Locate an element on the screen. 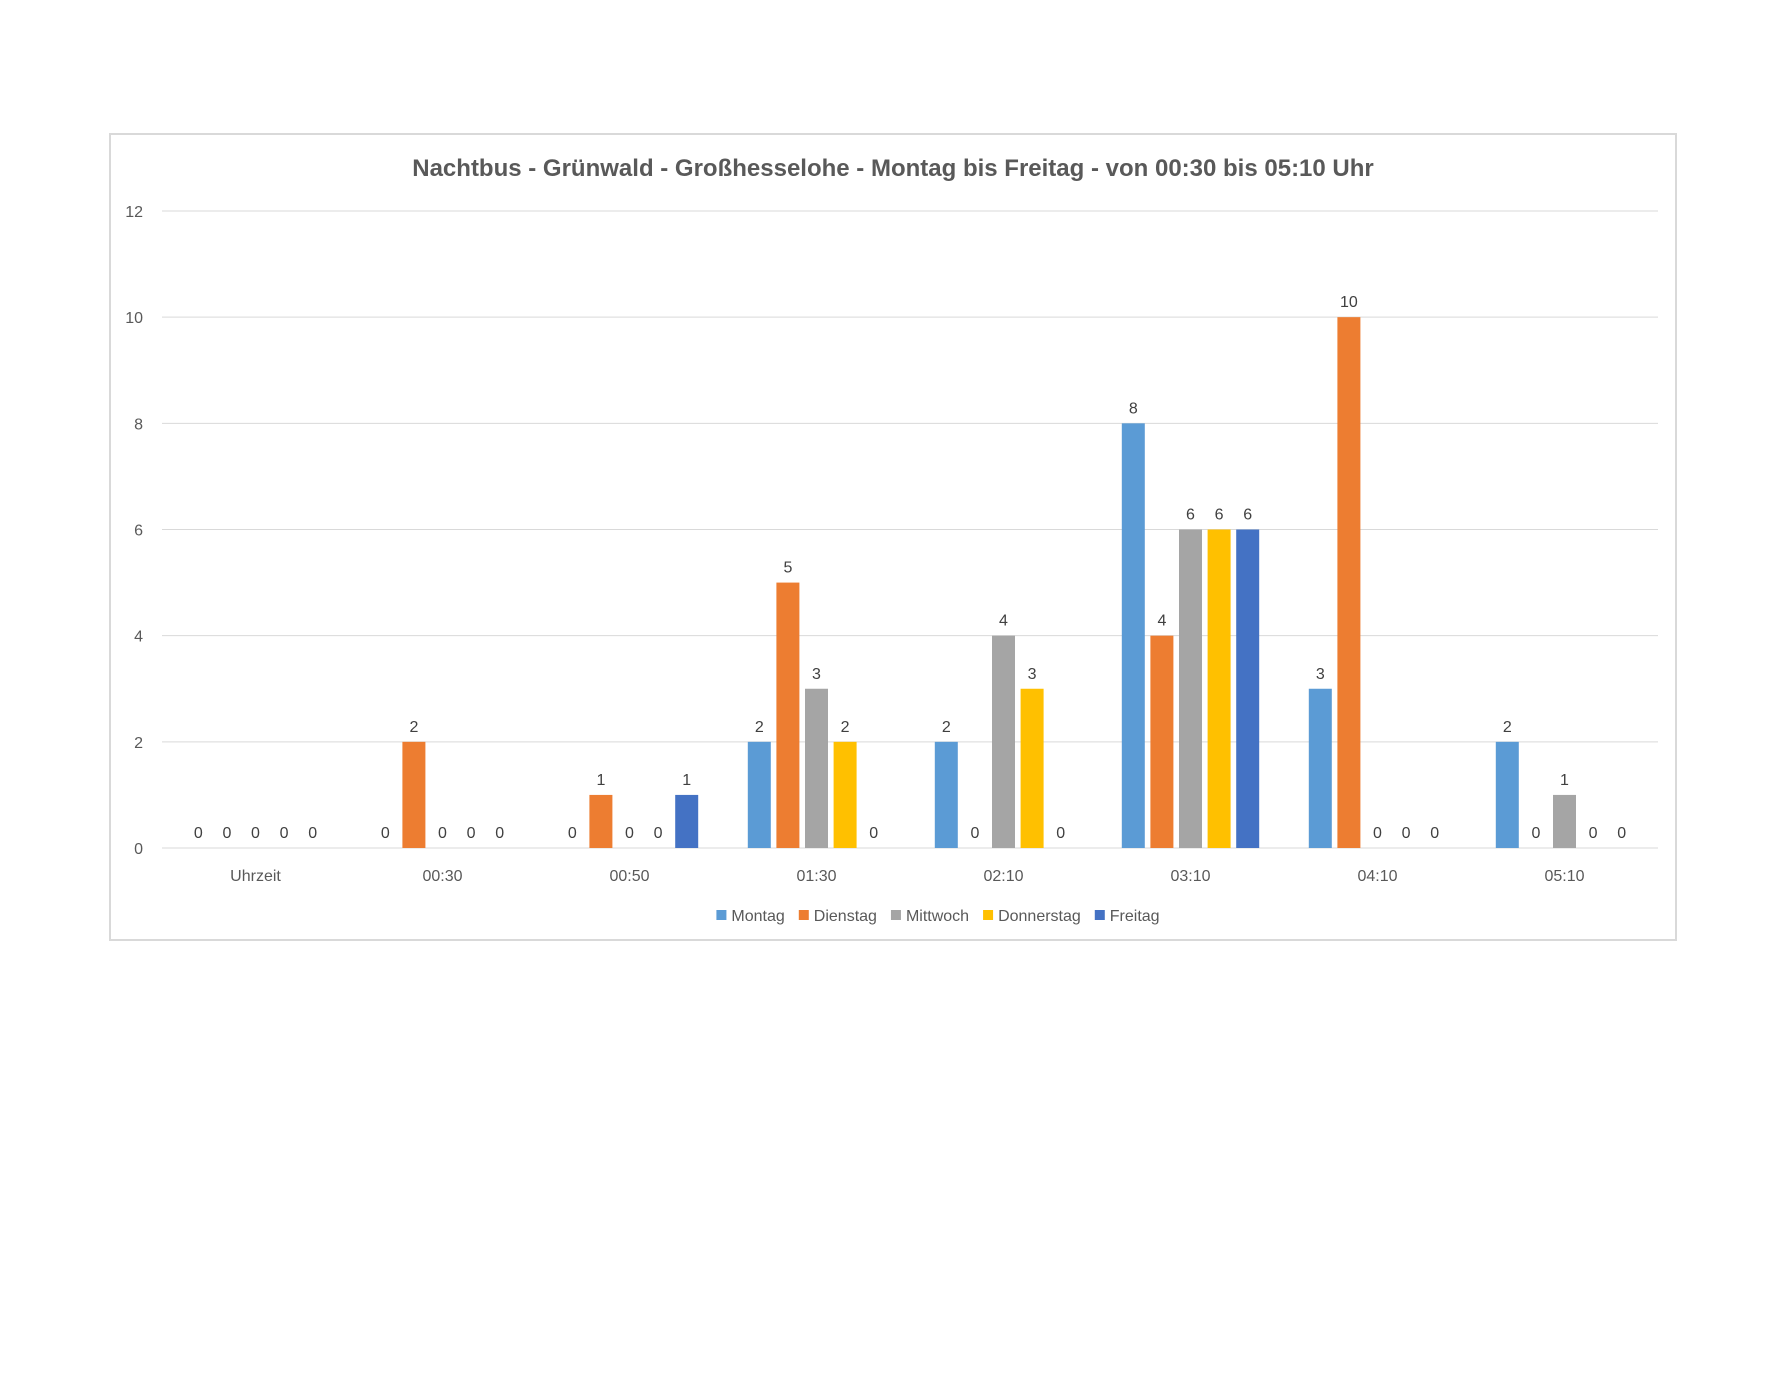 This screenshot has width=1789, height=1389. legend-swatch-freitag is located at coordinates (1099, 915).